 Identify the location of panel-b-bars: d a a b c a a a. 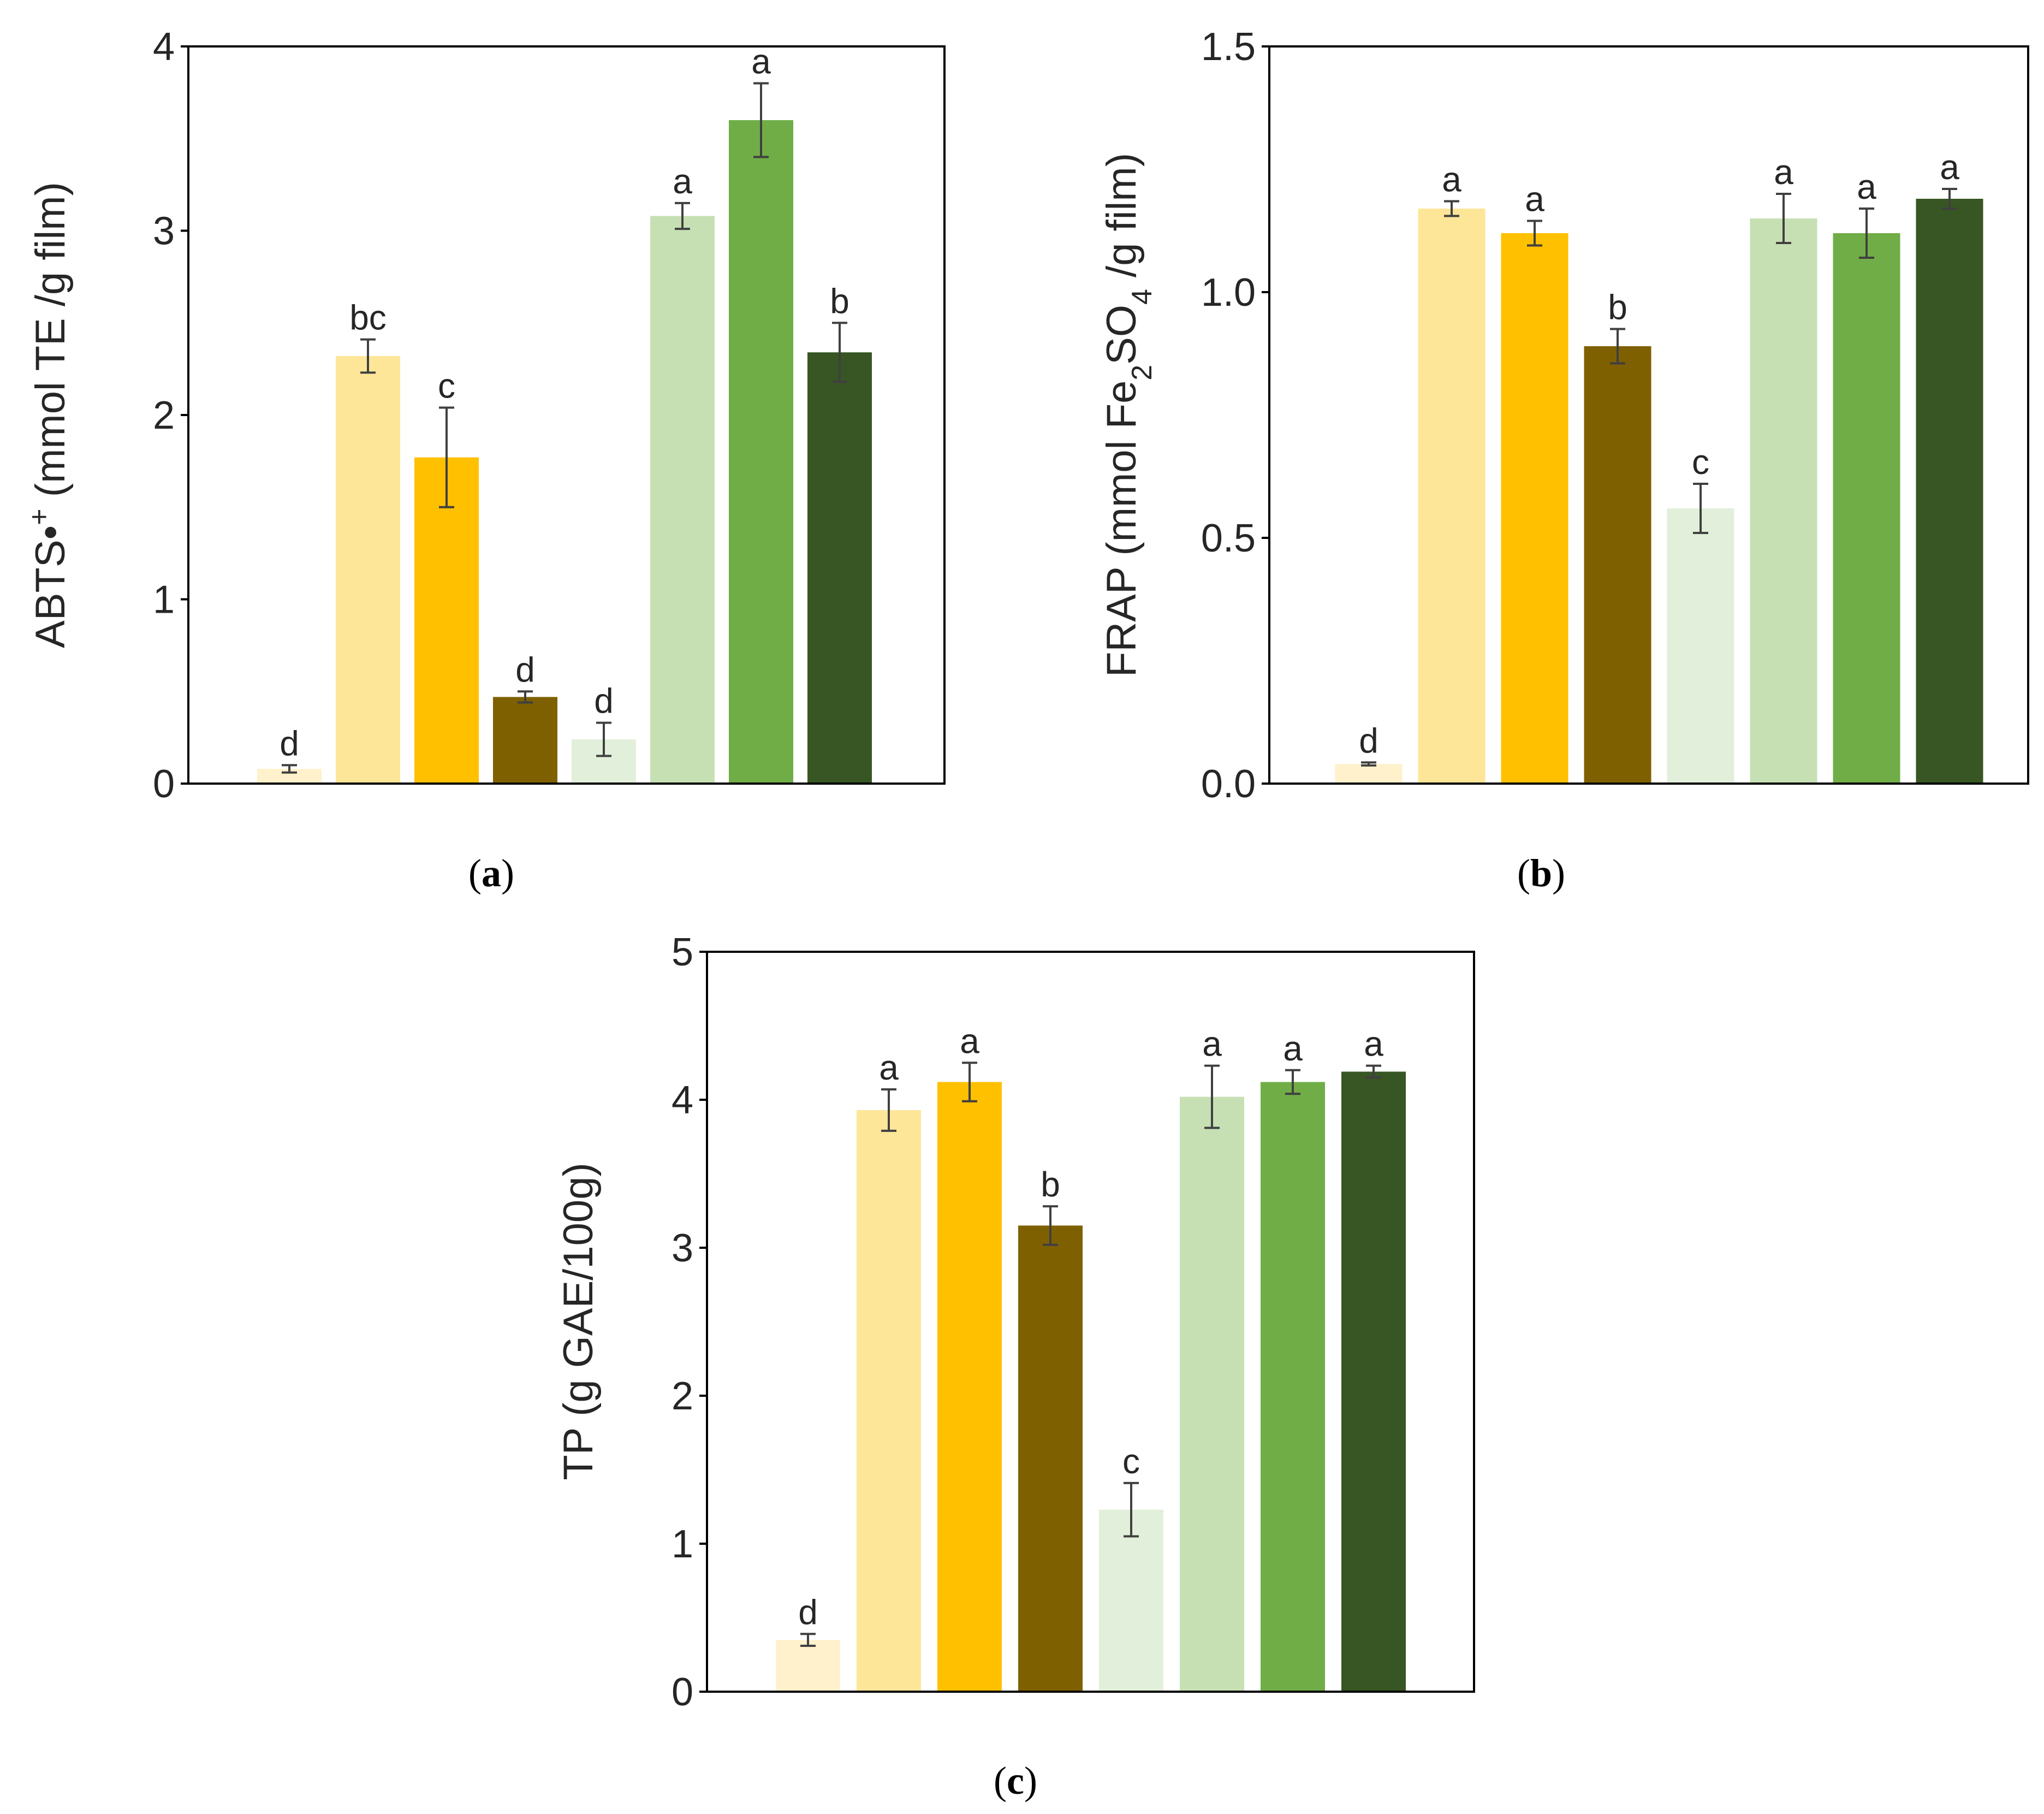
(1659, 466).